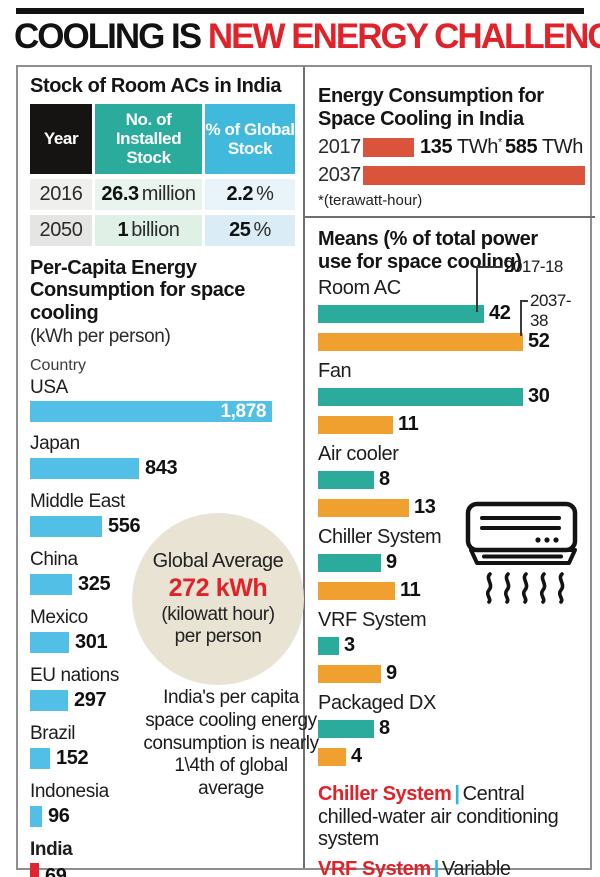 The image size is (600, 877). I want to click on means-item: Air cooler 8 13, so click(451, 481).